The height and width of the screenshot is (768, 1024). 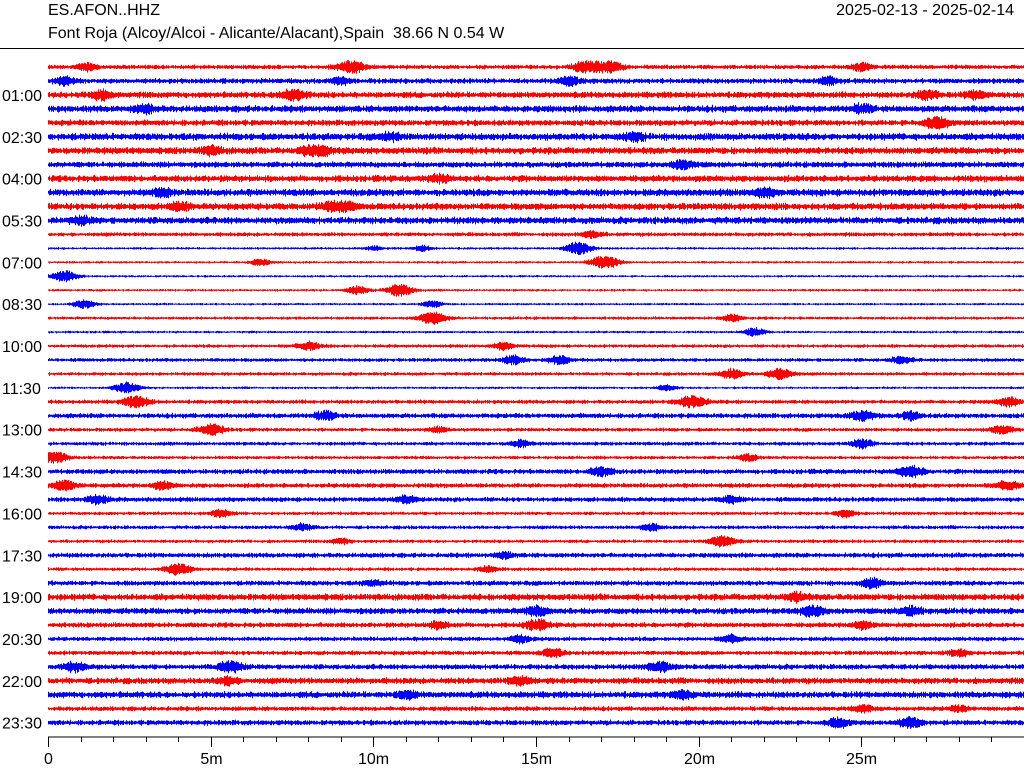 I want to click on row-time-label: 02:30, so click(x=22, y=138).